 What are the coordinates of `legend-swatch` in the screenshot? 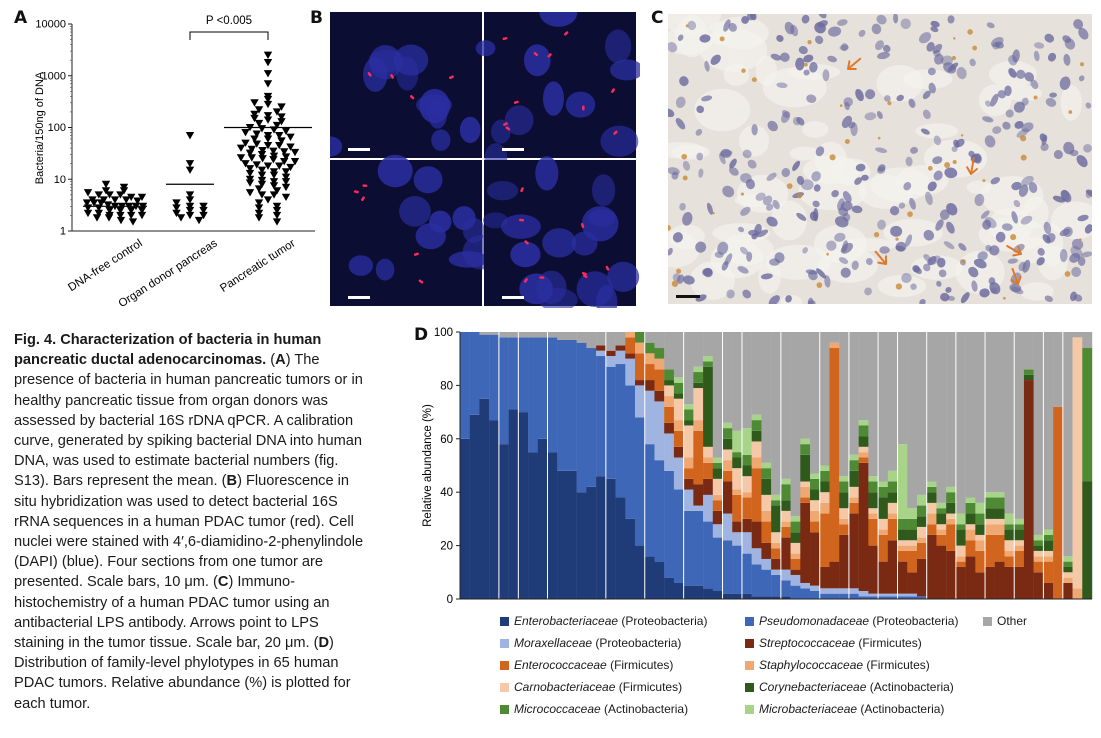 It's located at (504, 643).